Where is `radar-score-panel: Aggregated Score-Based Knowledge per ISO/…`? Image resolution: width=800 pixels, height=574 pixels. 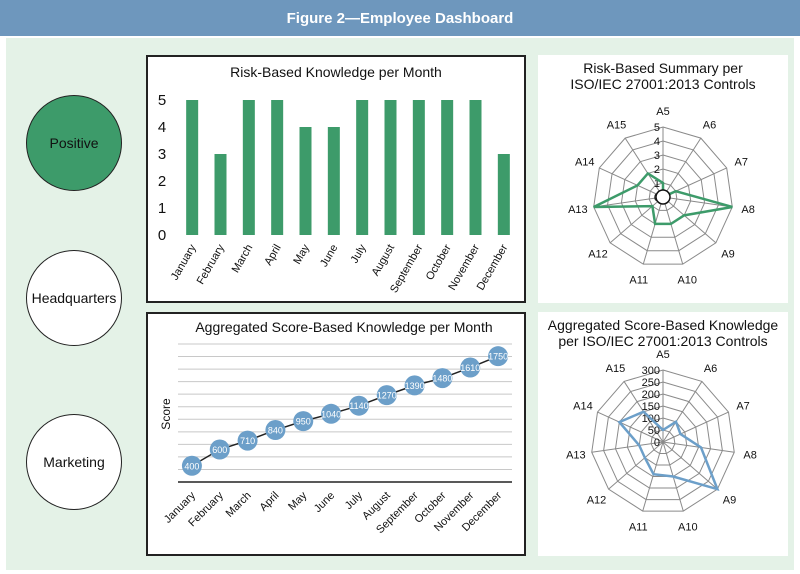
radar-score-panel: Aggregated Score-Based Knowledge per ISO/… is located at coordinates (663, 434).